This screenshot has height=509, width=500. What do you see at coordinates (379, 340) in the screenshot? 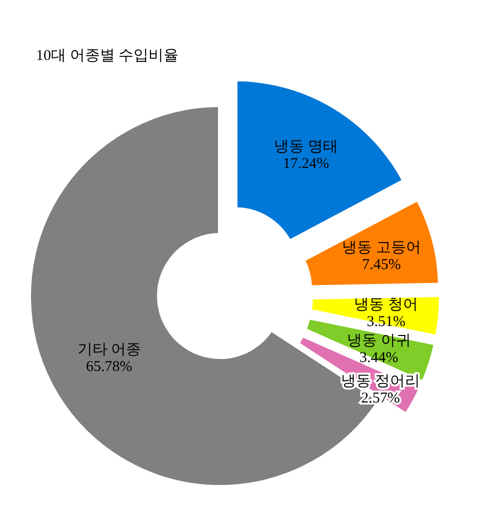
I see `slice-label: 냉동 아귀` at bounding box center [379, 340].